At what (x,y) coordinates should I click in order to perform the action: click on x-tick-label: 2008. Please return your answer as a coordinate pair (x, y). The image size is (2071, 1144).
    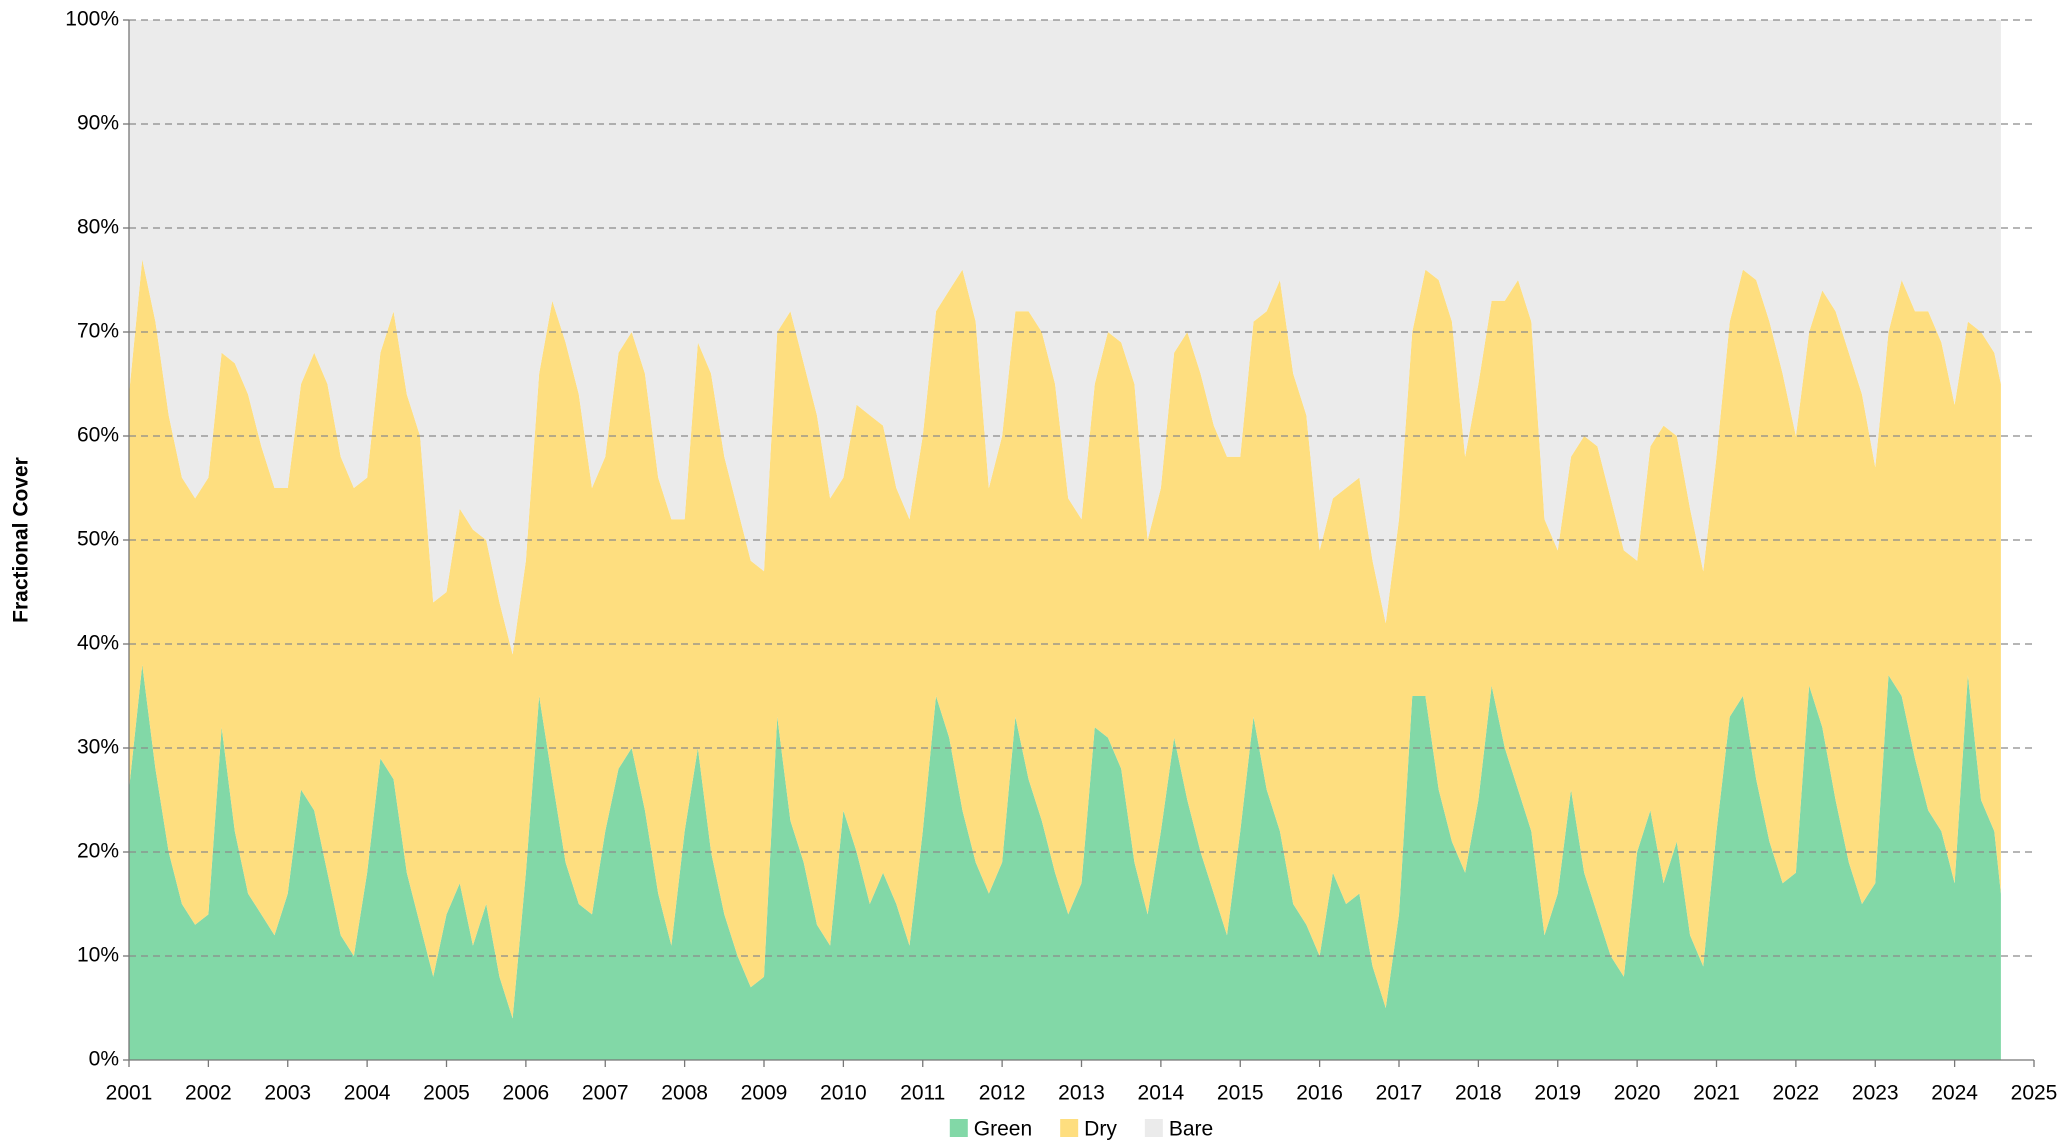
    Looking at the image, I should click on (684, 1093).